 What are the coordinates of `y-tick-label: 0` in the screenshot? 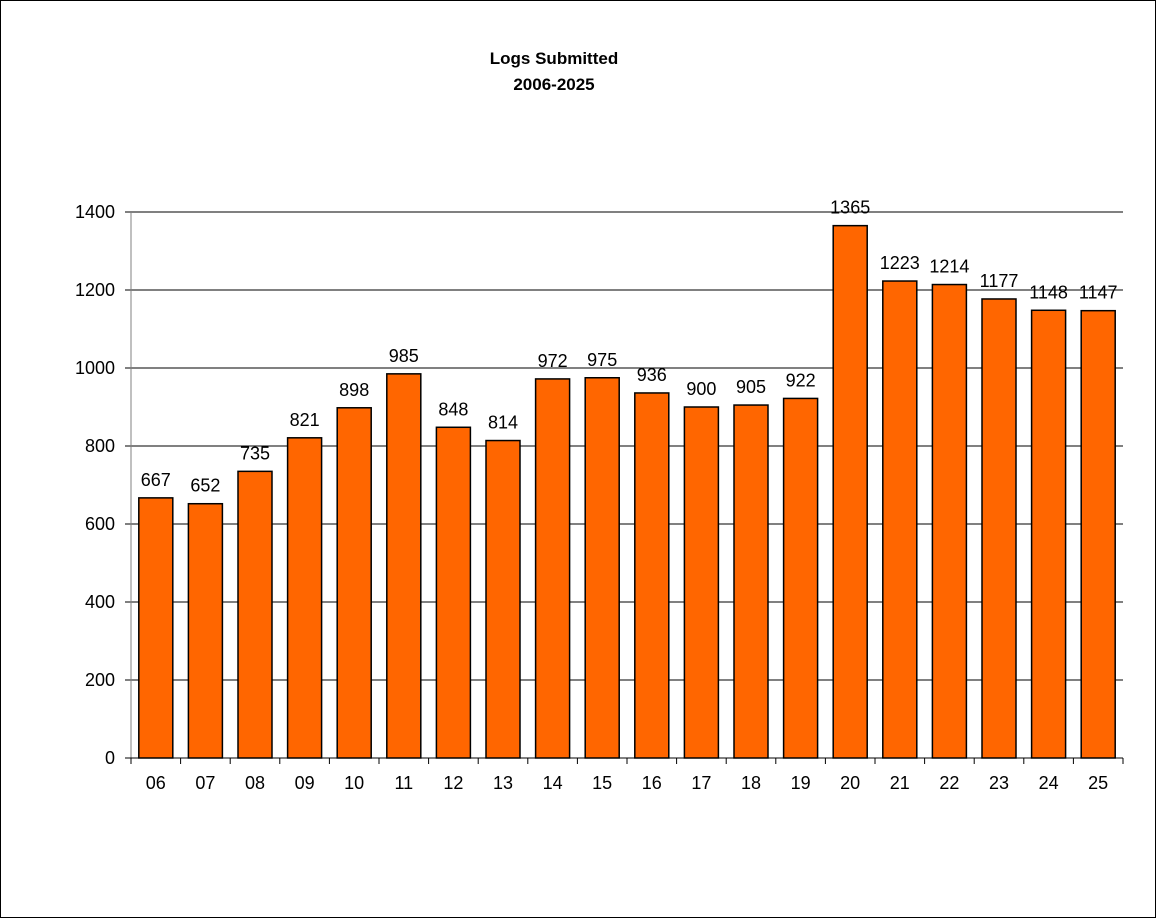 It's located at (110, 758).